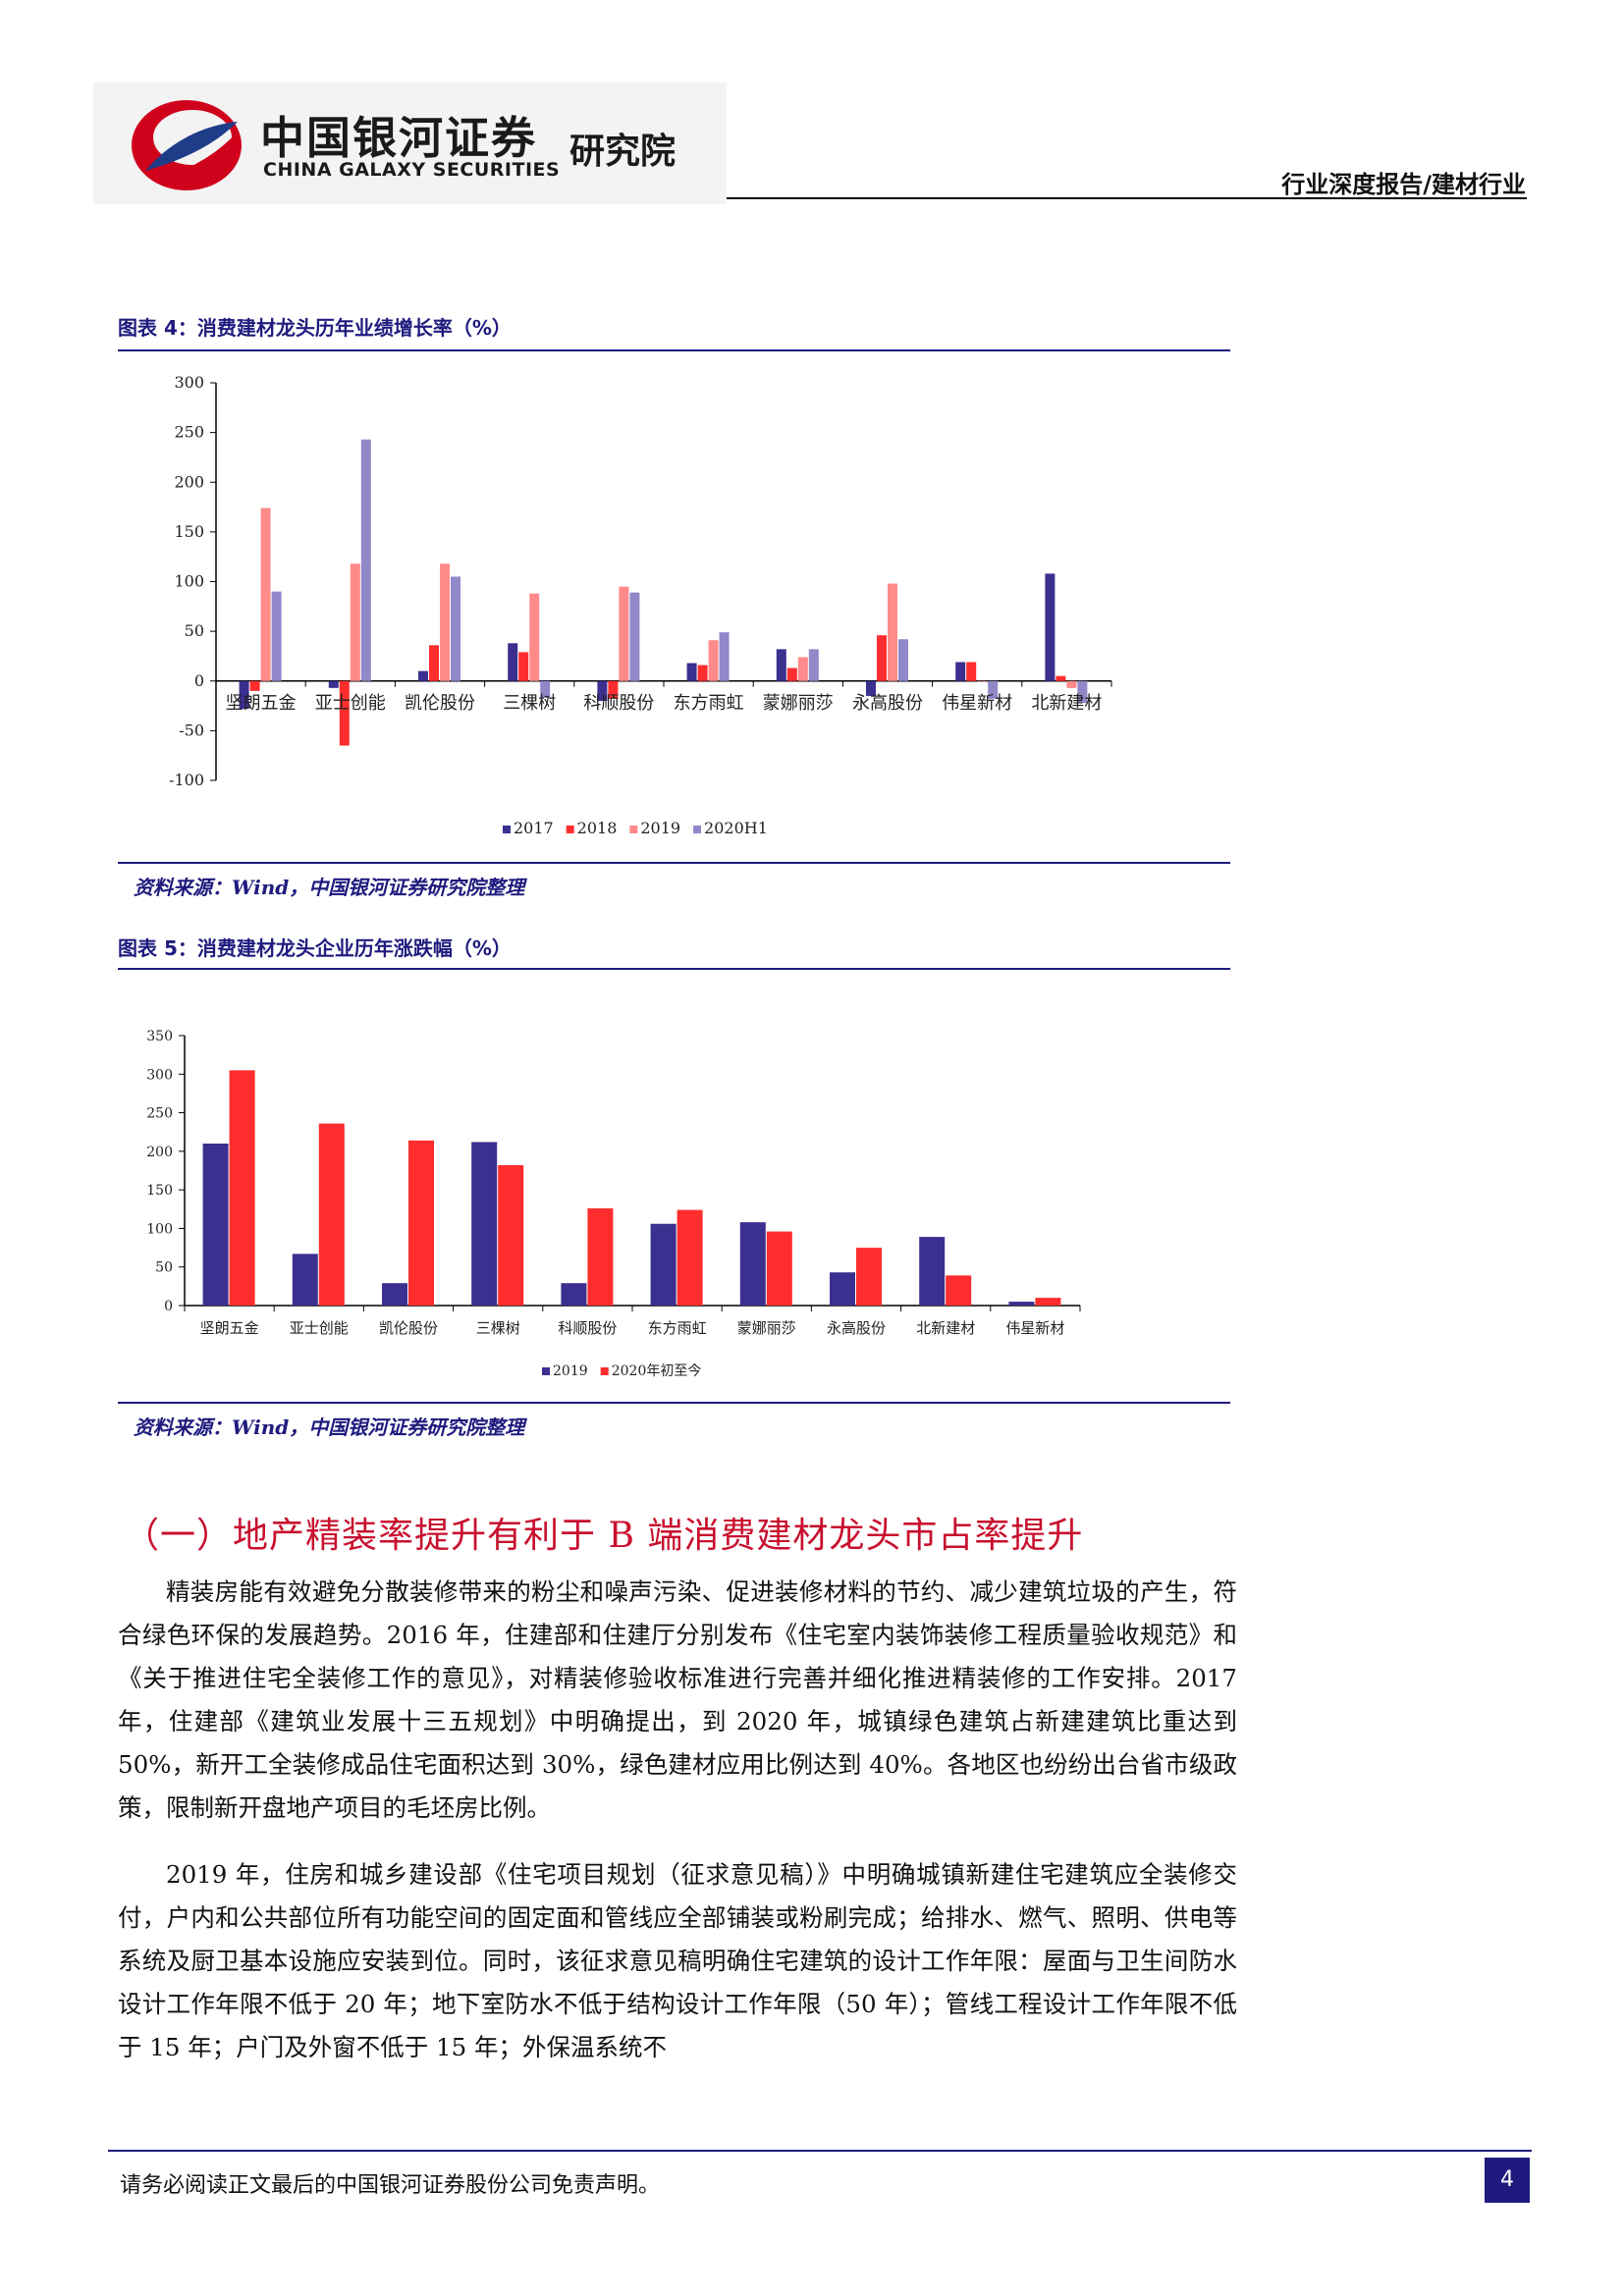  I want to click on figure5-bottom-rule, so click(674, 1403).